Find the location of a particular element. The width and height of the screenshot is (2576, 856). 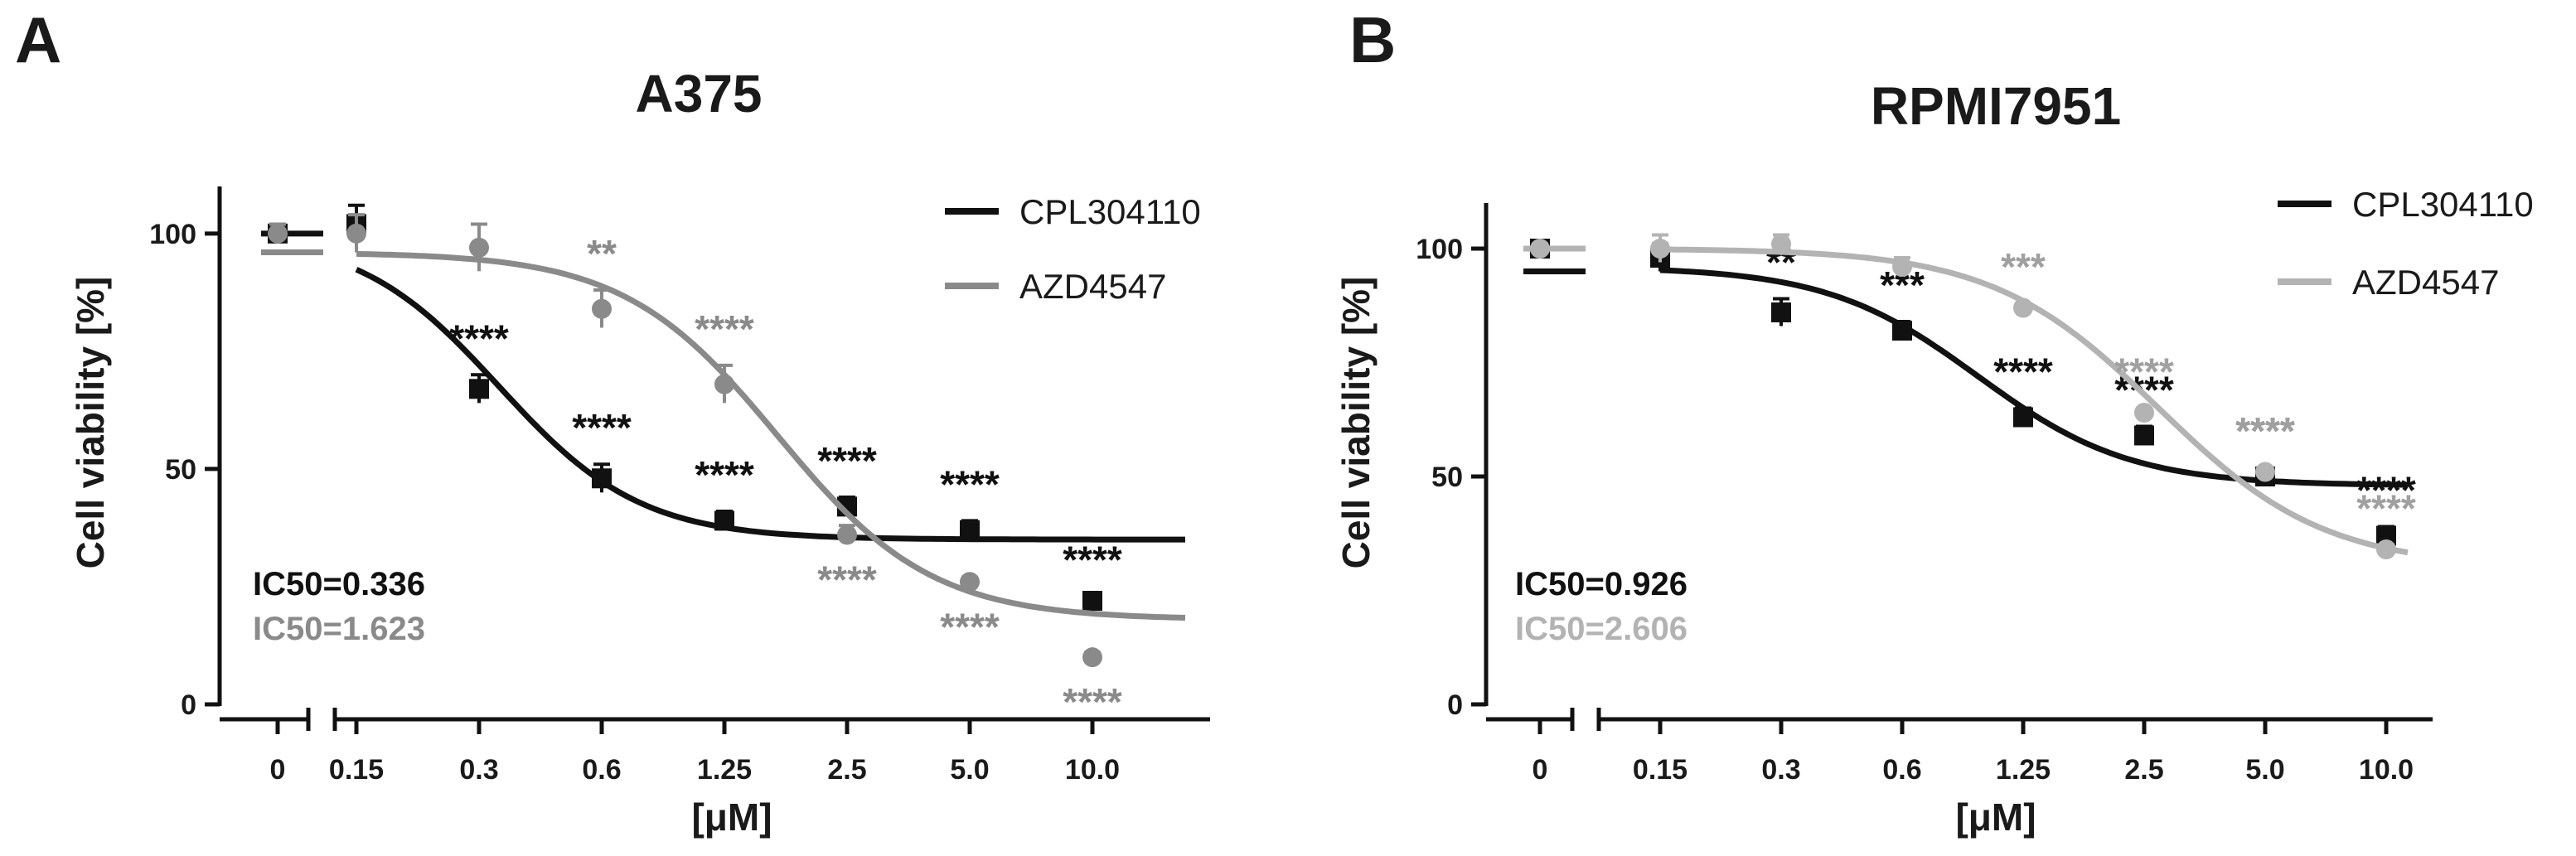

panel-b-fit-curve-cpl304110 is located at coordinates (2034, 377).